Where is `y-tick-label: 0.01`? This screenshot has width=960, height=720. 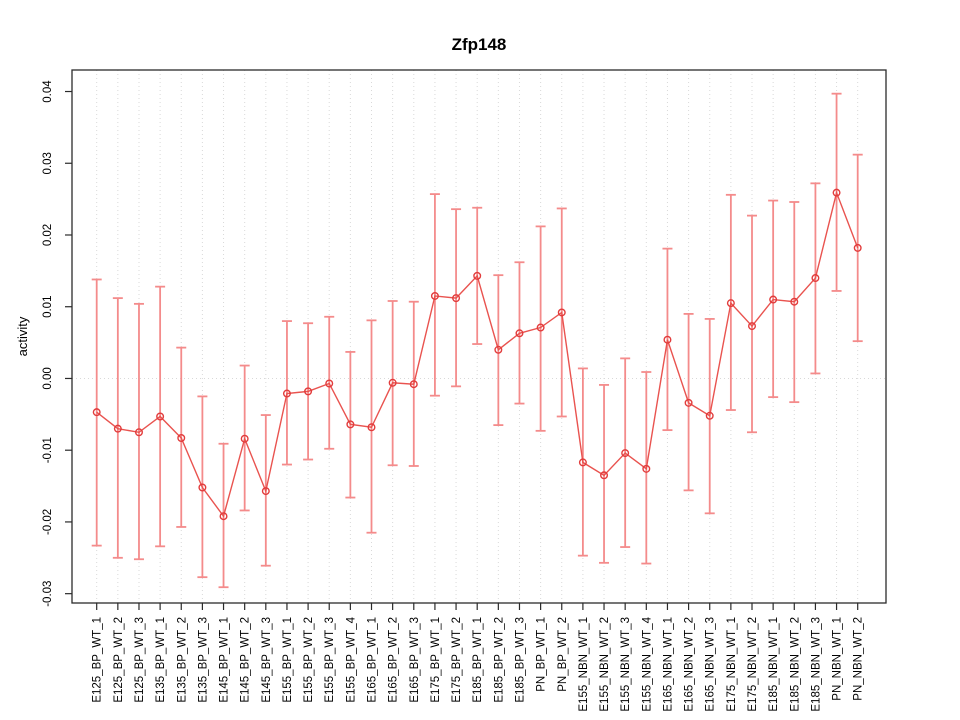
y-tick-label: 0.01 is located at coordinates (48, 307).